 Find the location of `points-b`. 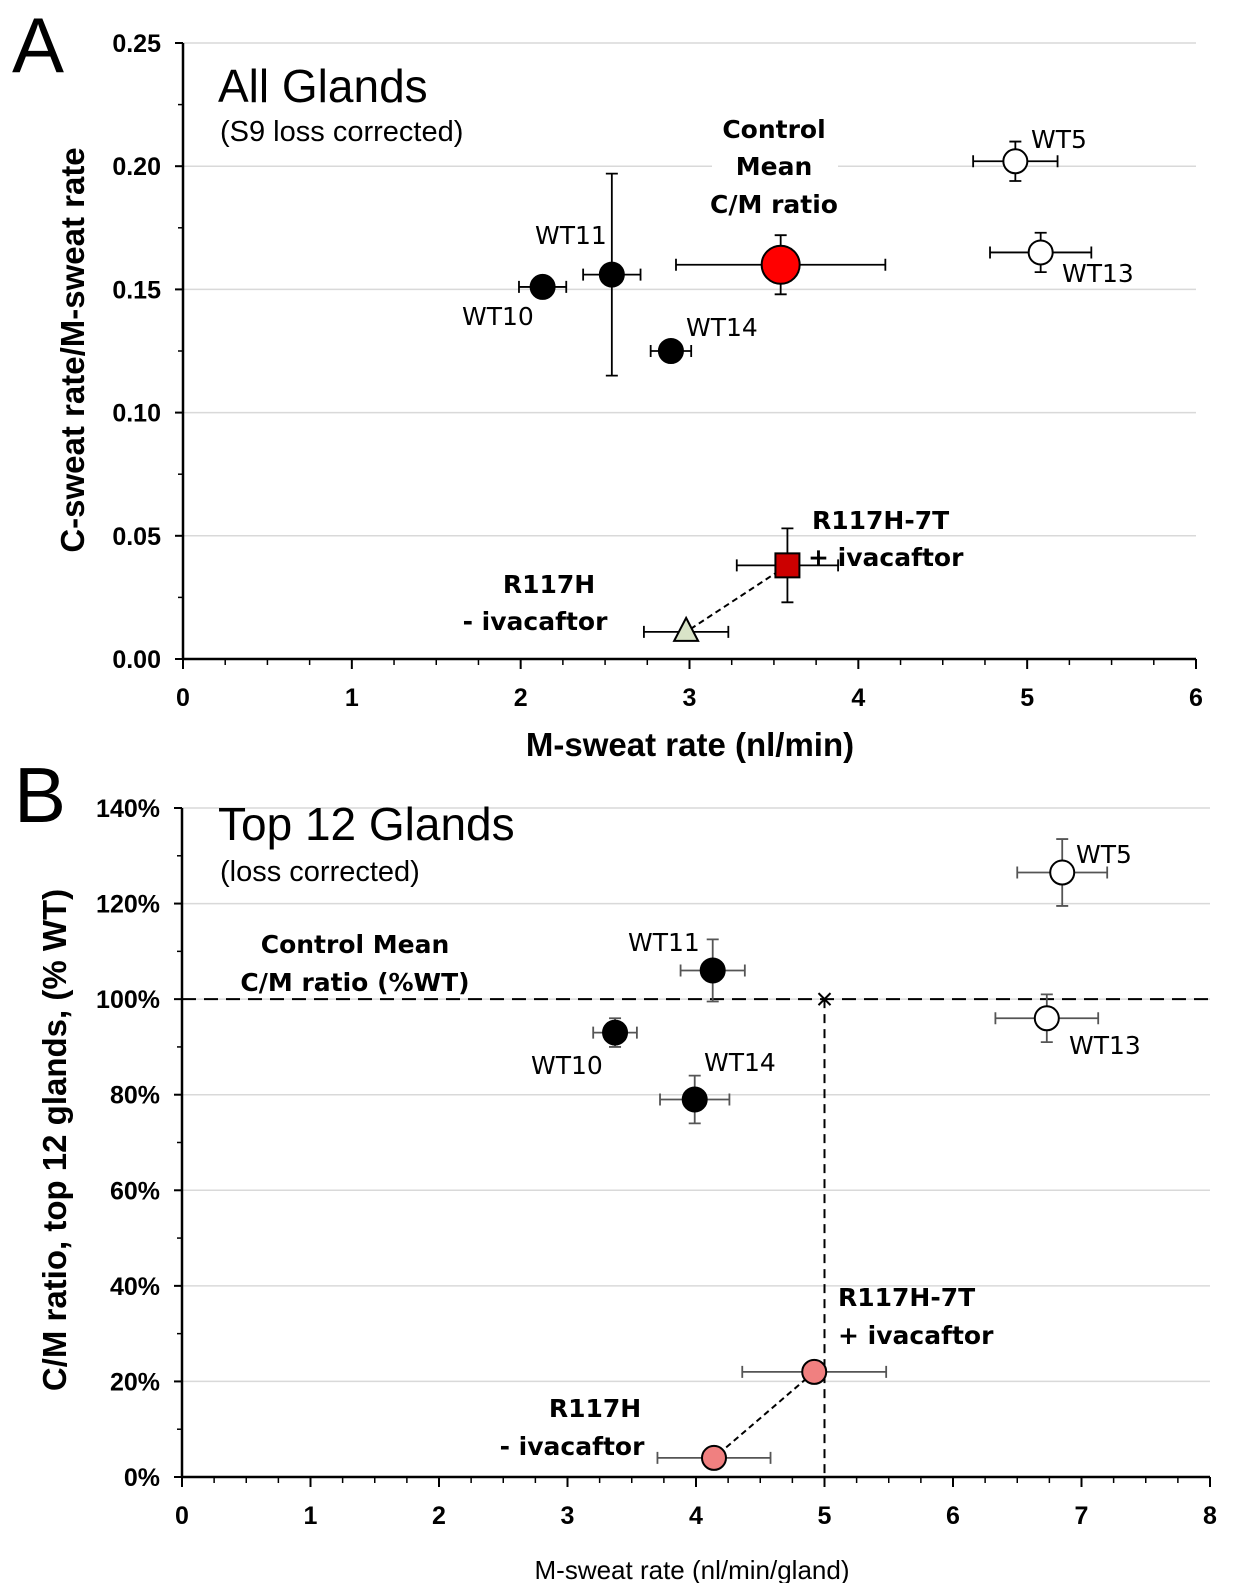

points-b is located at coordinates (839, 1165).